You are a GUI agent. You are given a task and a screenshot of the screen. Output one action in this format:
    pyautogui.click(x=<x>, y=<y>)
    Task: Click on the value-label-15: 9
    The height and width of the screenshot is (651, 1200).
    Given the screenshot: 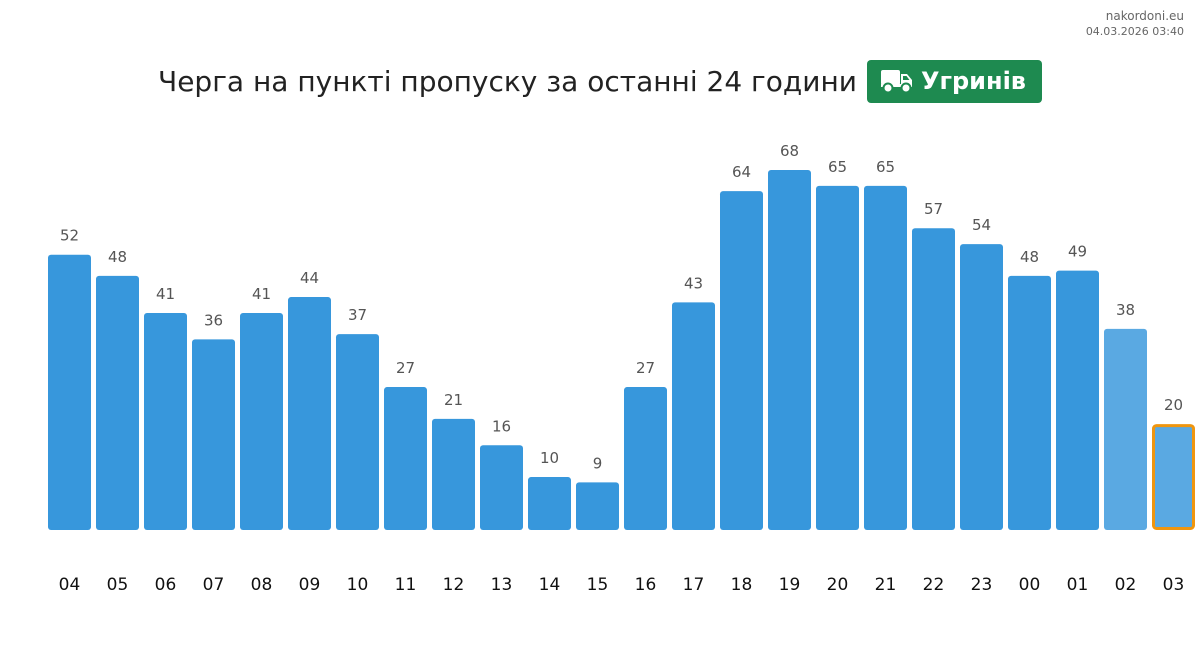 What is the action you would take?
    pyautogui.click(x=598, y=463)
    